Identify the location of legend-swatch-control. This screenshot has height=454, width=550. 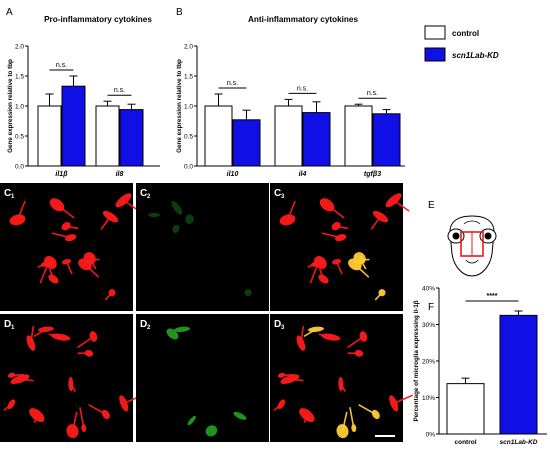
(435, 32).